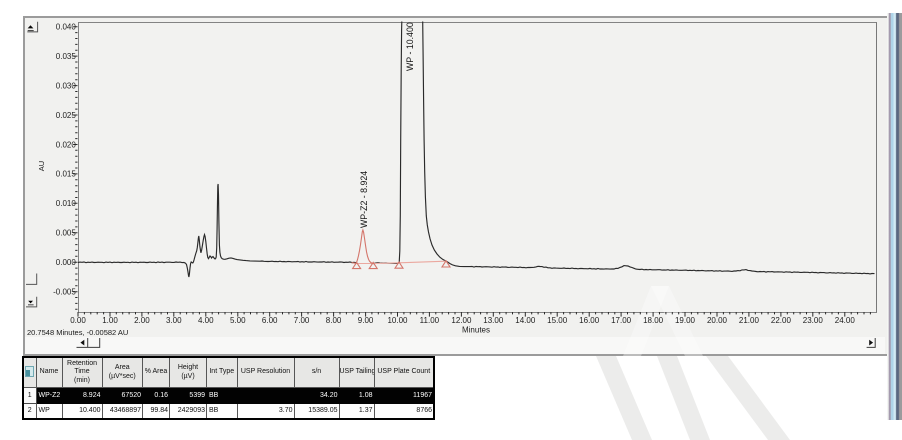 Image resolution: width=902 pixels, height=440 pixels. I want to click on svg-text: 0.035, so click(66, 56).